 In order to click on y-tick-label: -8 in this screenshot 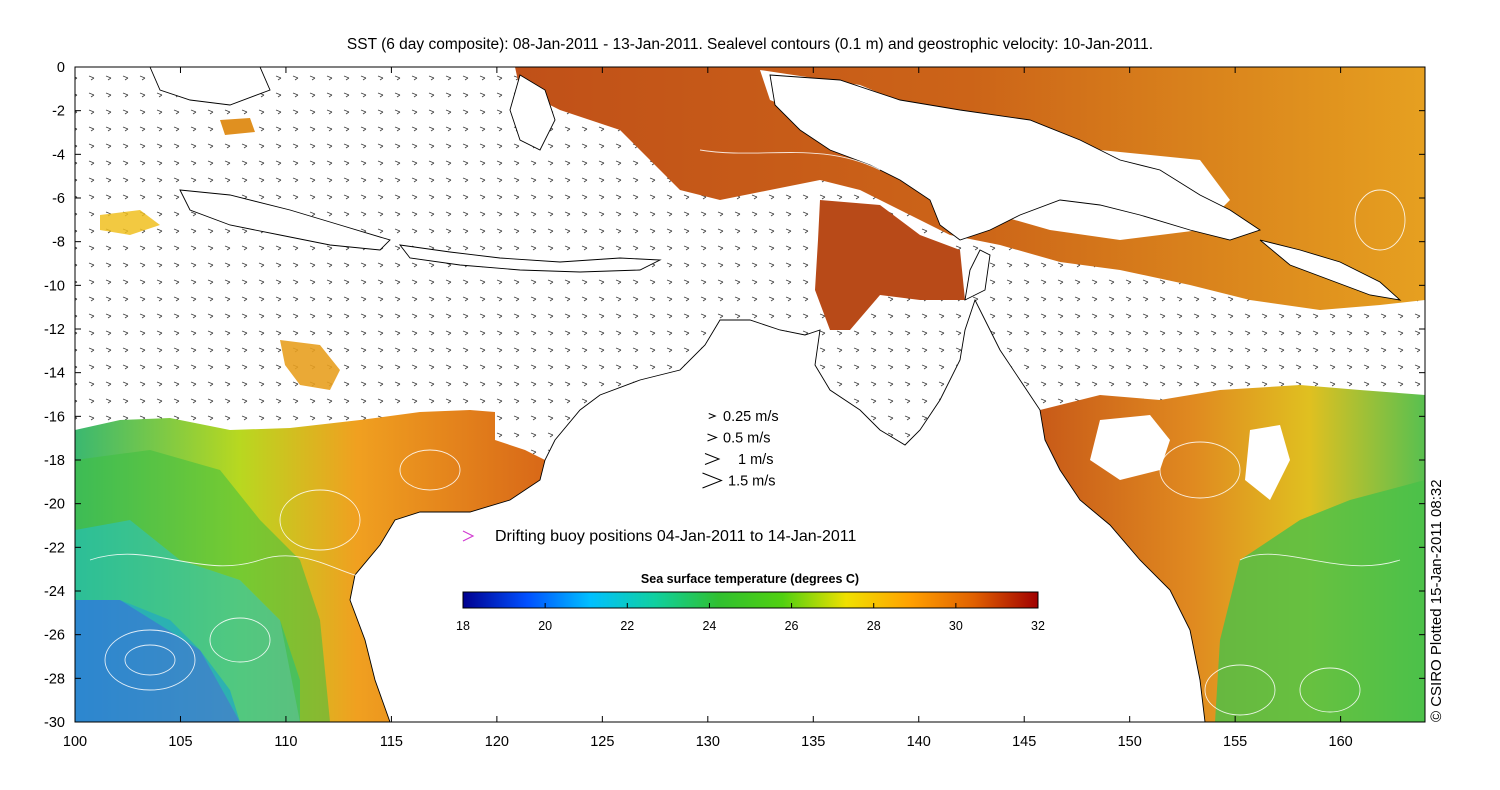, I will do `click(58, 243)`.